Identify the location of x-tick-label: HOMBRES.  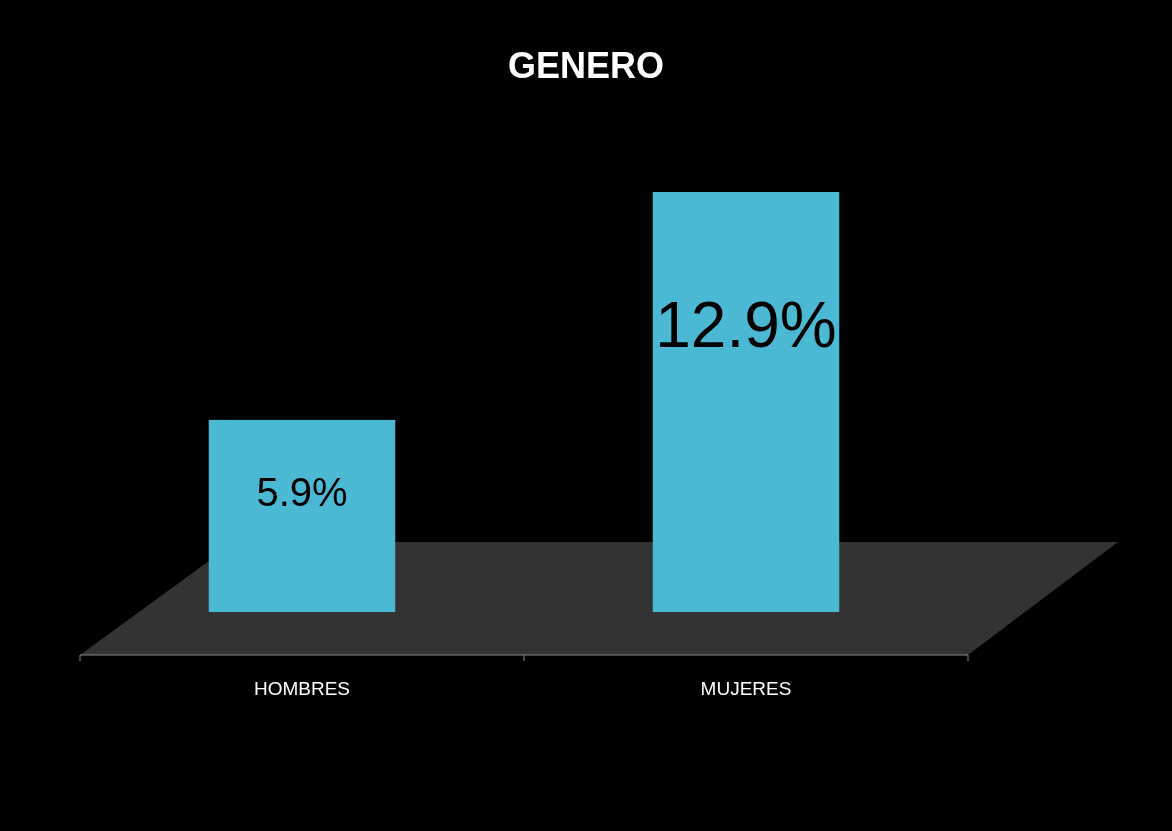
(302, 688).